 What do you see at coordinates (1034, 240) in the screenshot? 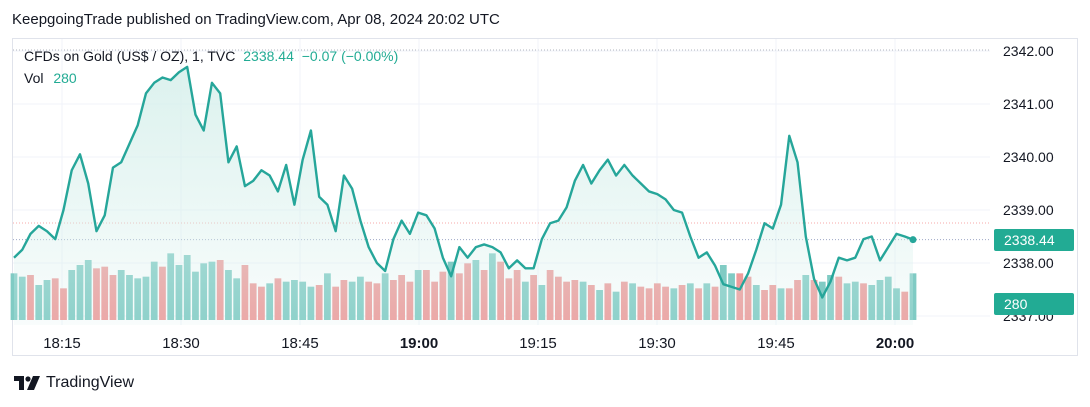
I see `price-badge: 2338.44` at bounding box center [1034, 240].